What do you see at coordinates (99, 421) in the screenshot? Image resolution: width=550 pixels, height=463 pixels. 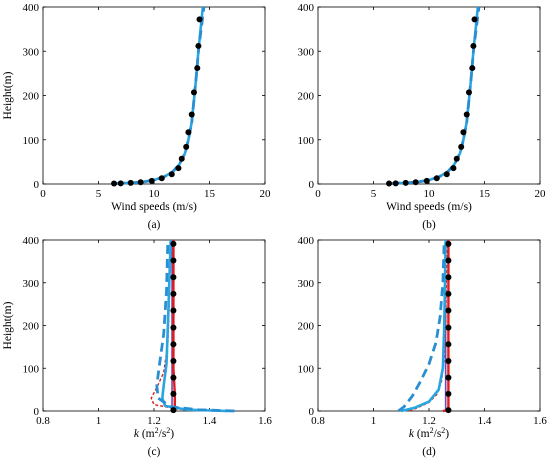 I see `x-tick-label: 1` at bounding box center [99, 421].